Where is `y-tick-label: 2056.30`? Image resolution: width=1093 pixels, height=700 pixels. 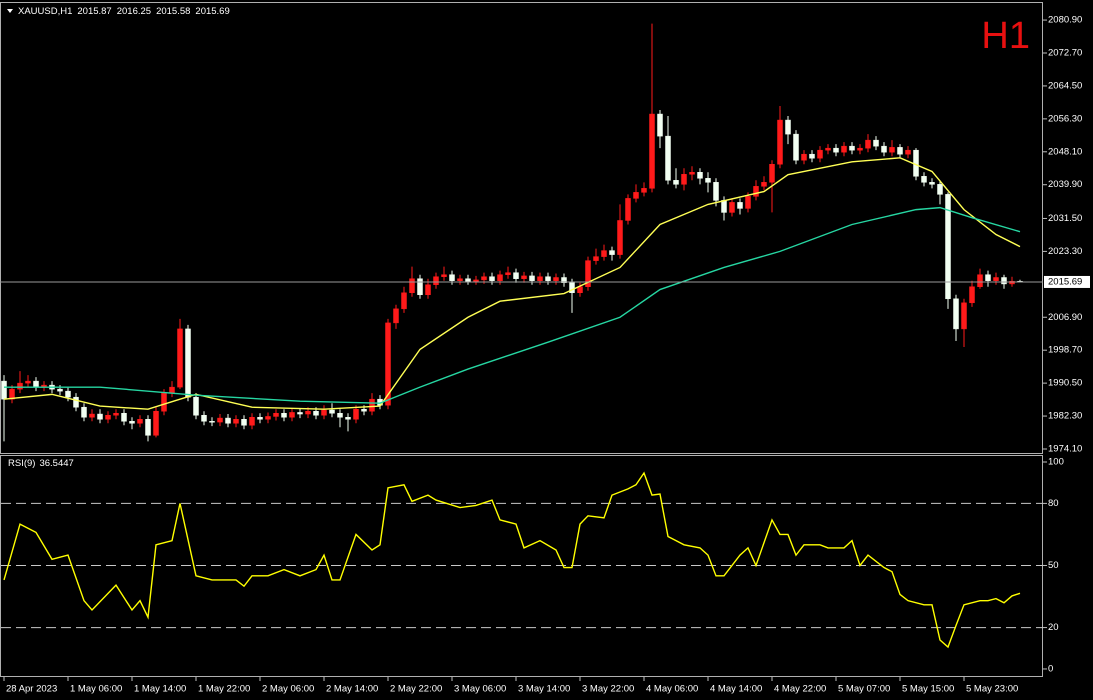
y-tick-label: 2056.30 is located at coordinates (1065, 118).